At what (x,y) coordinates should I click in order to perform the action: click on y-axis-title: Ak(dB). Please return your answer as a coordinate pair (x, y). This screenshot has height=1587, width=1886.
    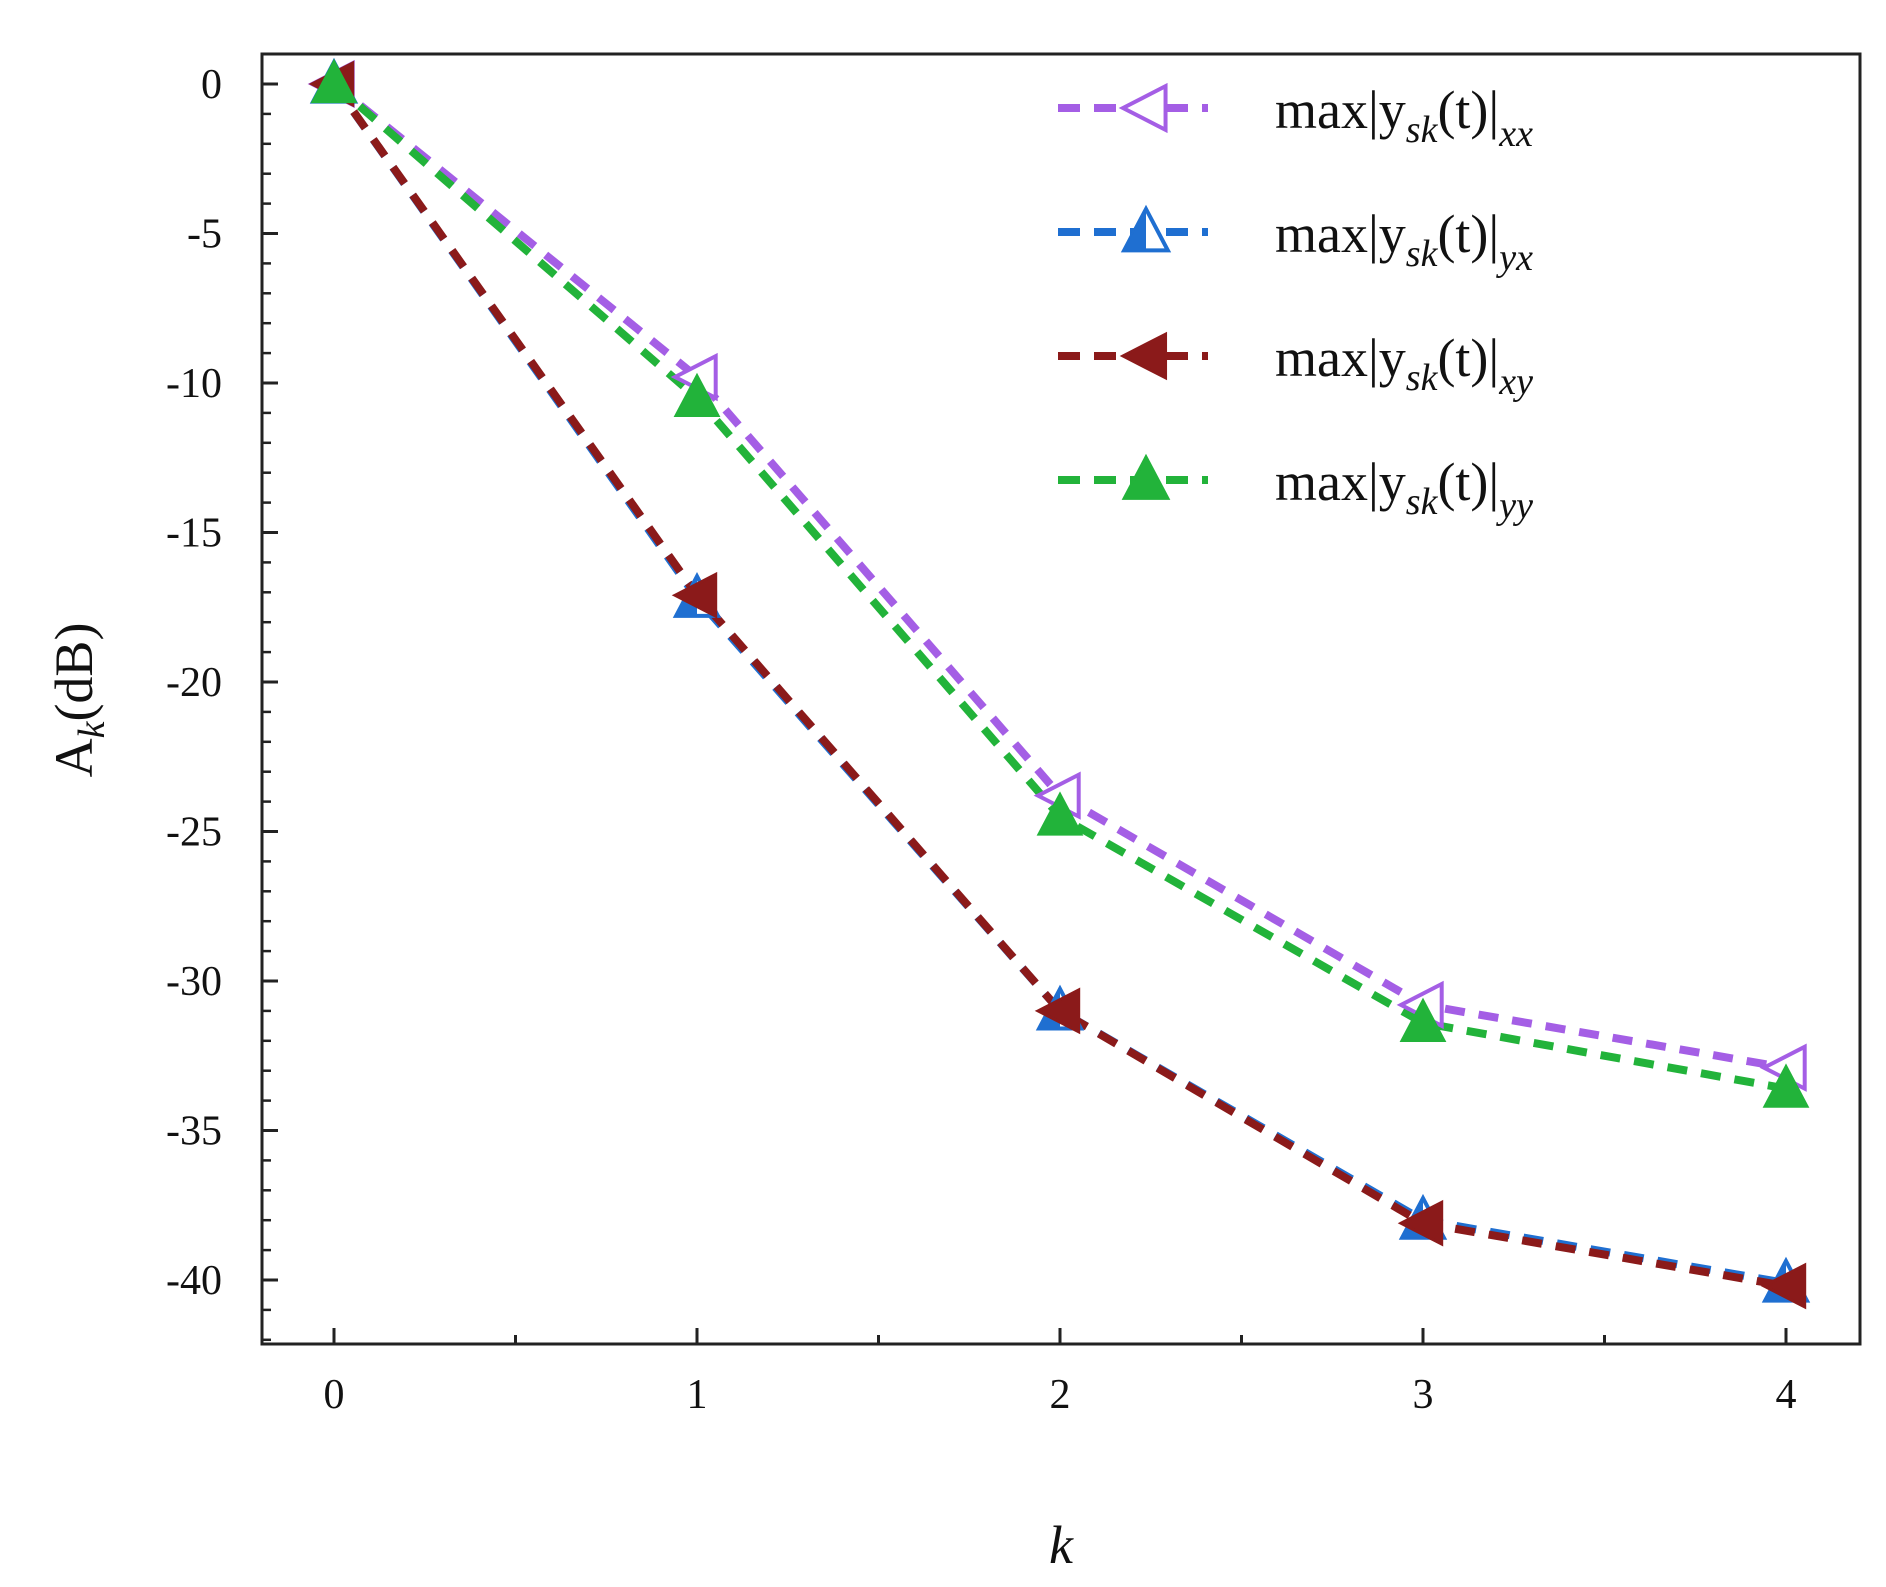
    Looking at the image, I should click on (78, 700).